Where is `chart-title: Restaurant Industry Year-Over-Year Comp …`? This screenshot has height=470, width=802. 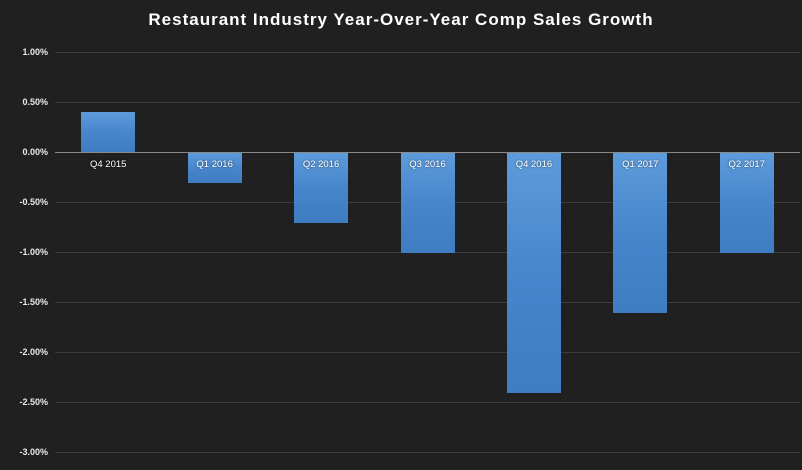 chart-title: Restaurant Industry Year-Over-Year Comp … is located at coordinates (401, 19).